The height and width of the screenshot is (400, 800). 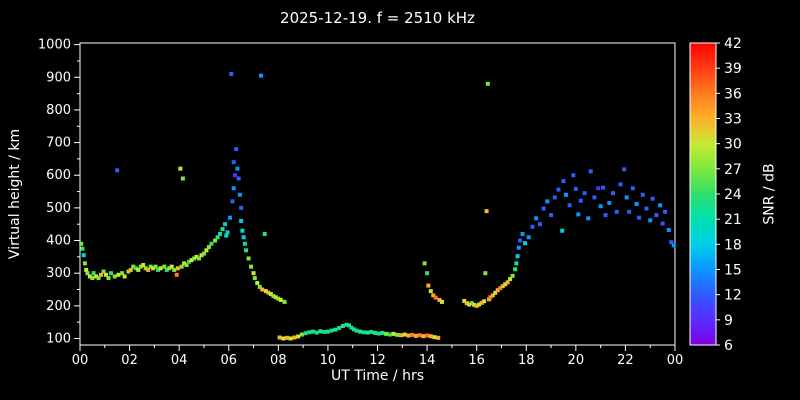 I want to click on x-tick-label: 12, so click(x=377, y=360).